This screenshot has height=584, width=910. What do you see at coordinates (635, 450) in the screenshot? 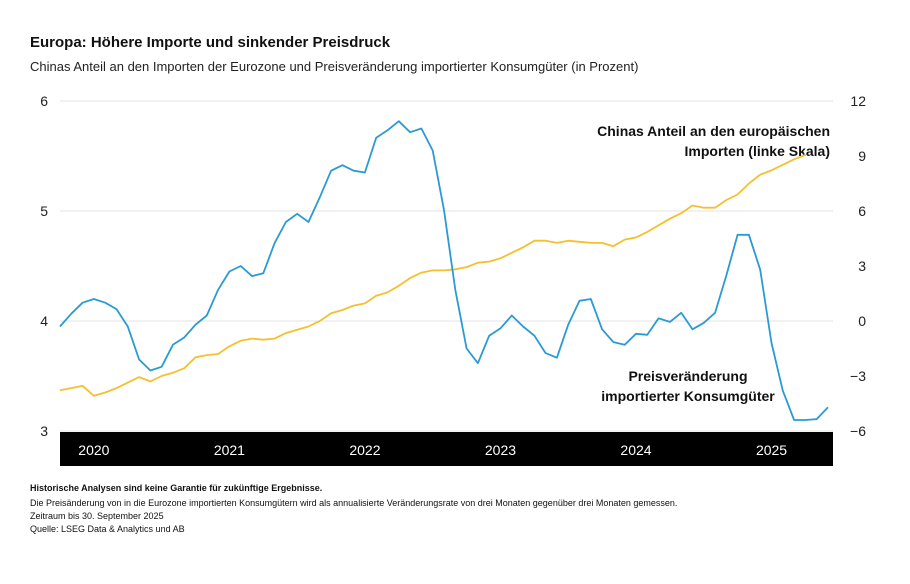
I see `x-tick-label: 2024` at bounding box center [635, 450].